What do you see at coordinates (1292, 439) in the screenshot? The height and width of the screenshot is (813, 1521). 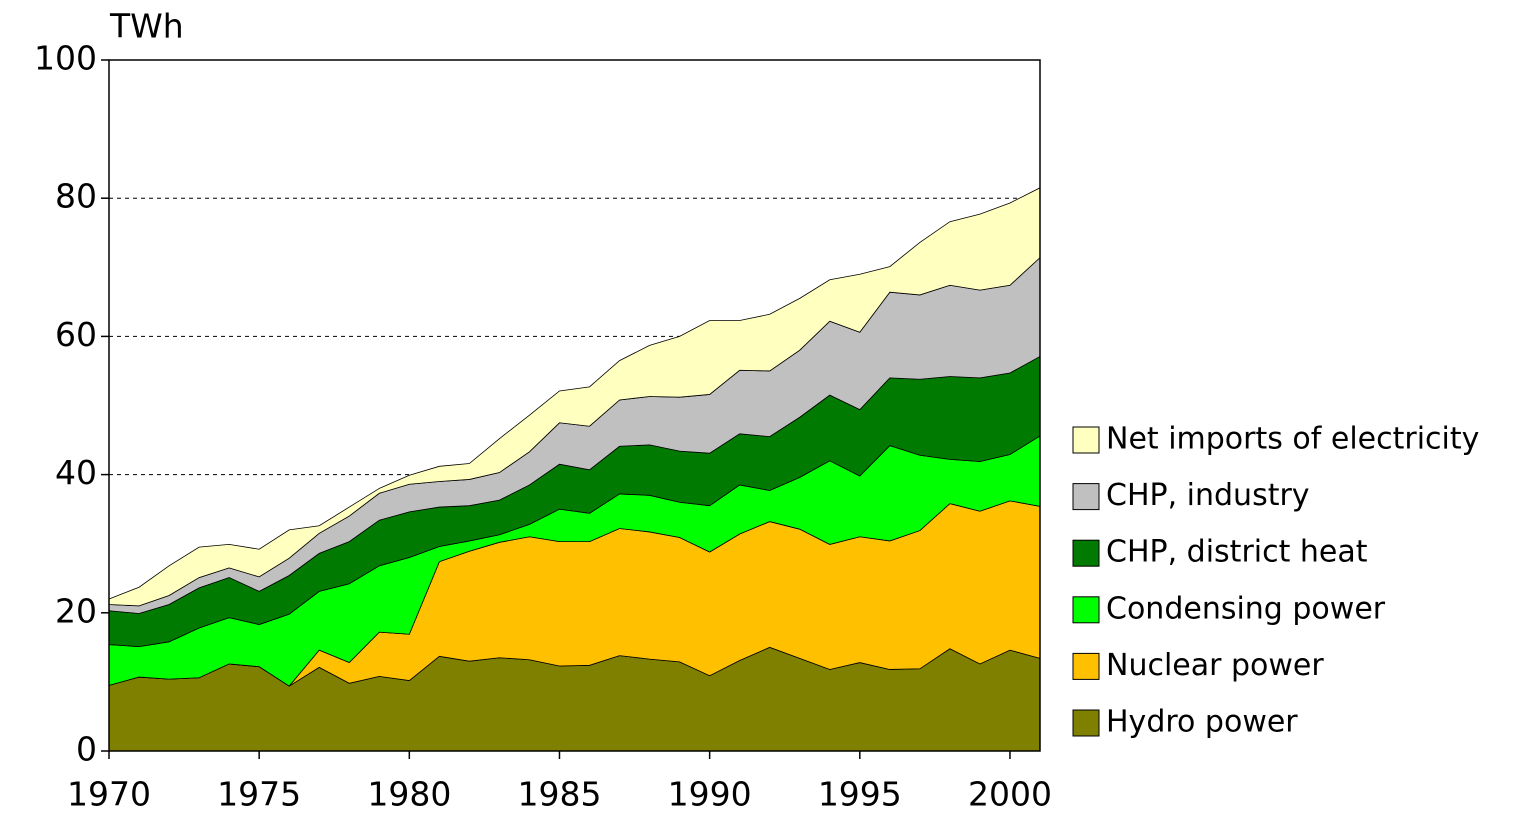 I see `legend-label: Net imports of electricity` at bounding box center [1292, 439].